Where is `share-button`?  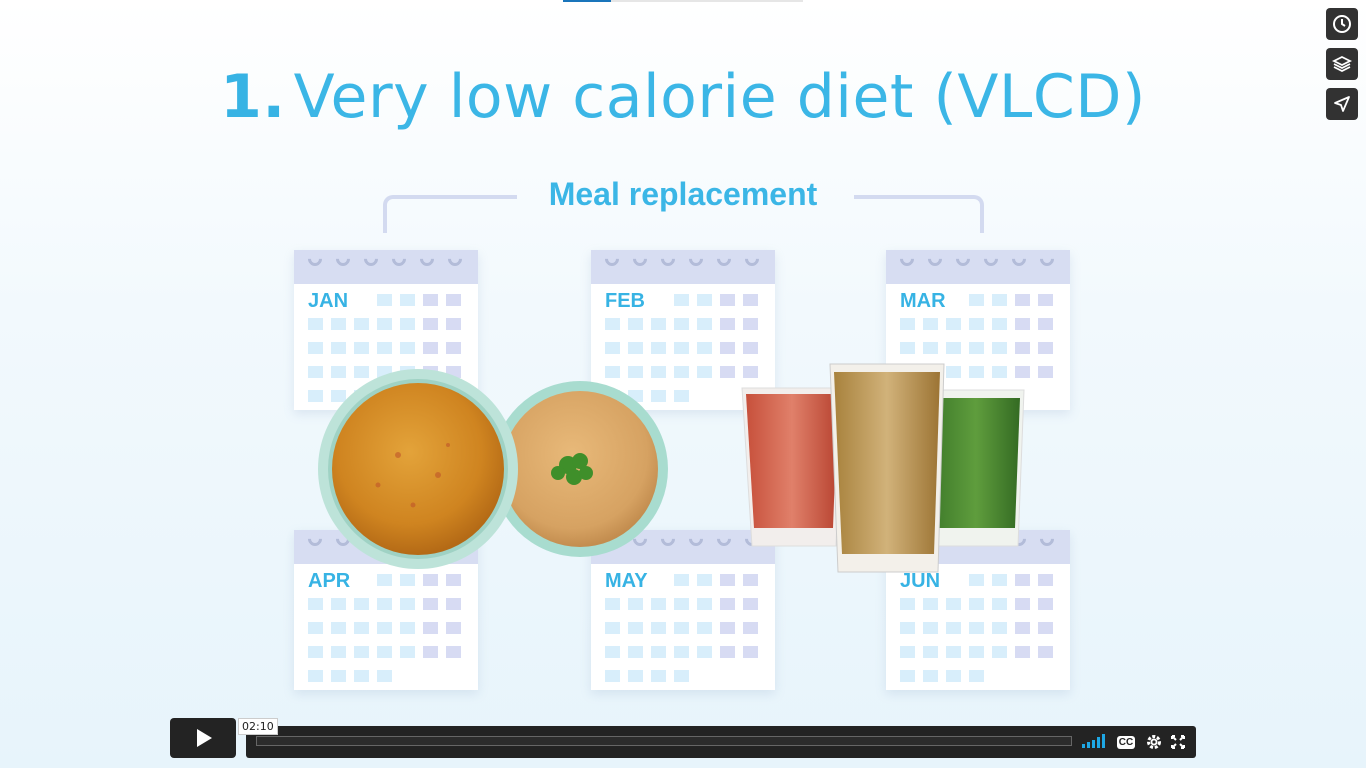 share-button is located at coordinates (1342, 104).